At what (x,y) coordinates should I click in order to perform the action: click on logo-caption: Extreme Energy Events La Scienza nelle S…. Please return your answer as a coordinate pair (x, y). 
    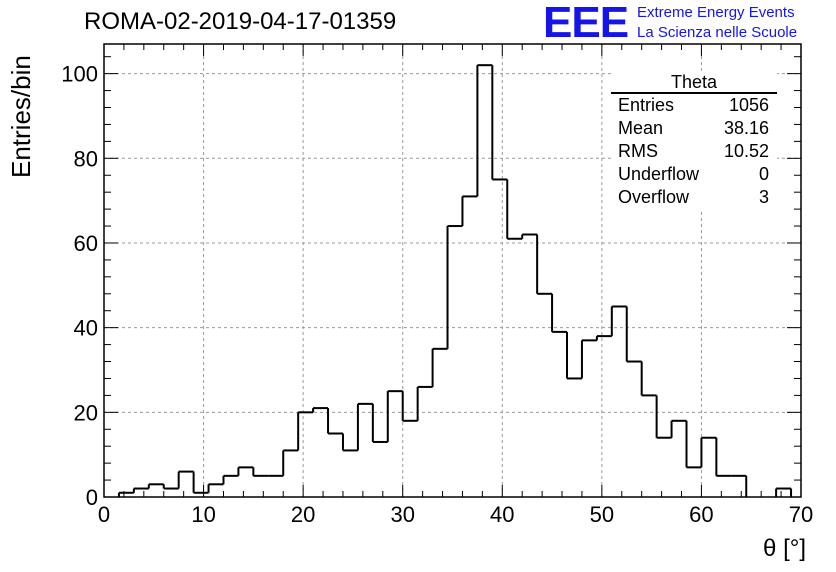
    Looking at the image, I should click on (717, 23).